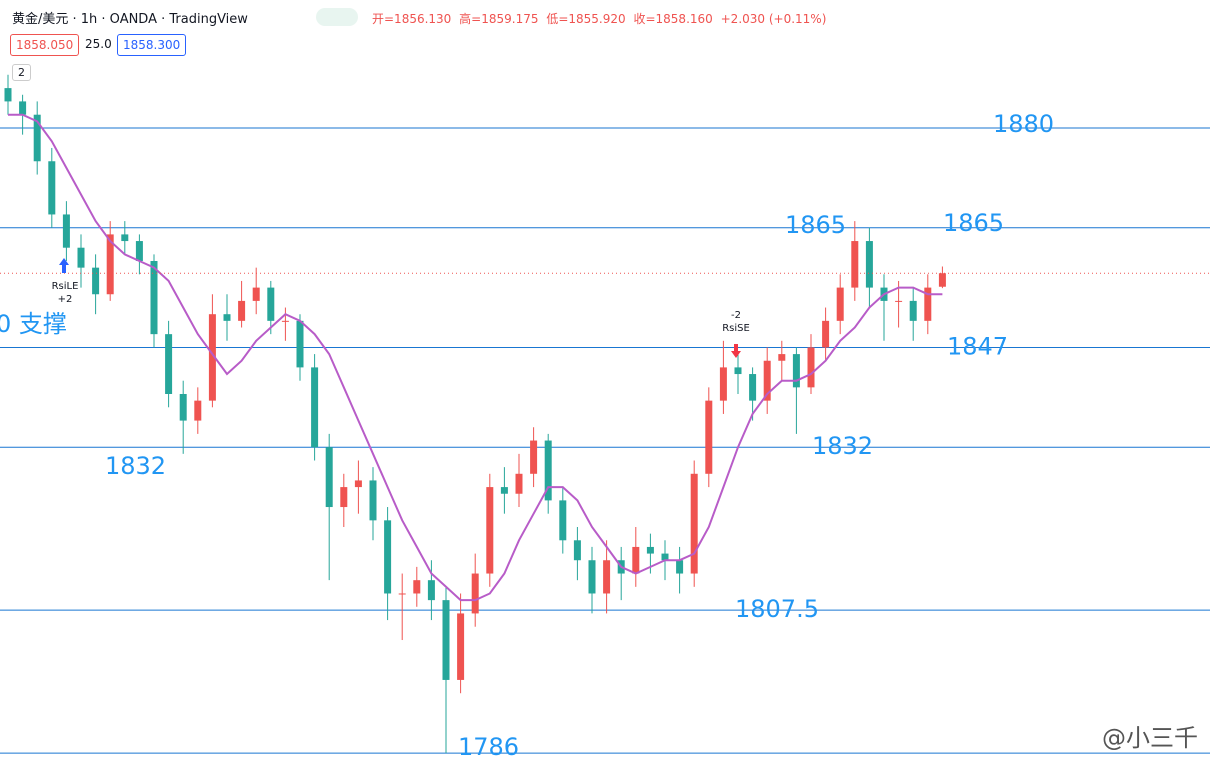 The height and width of the screenshot is (783, 1210). Describe the element at coordinates (45, 45) in the screenshot. I see `sell-price: 1858.050` at that location.